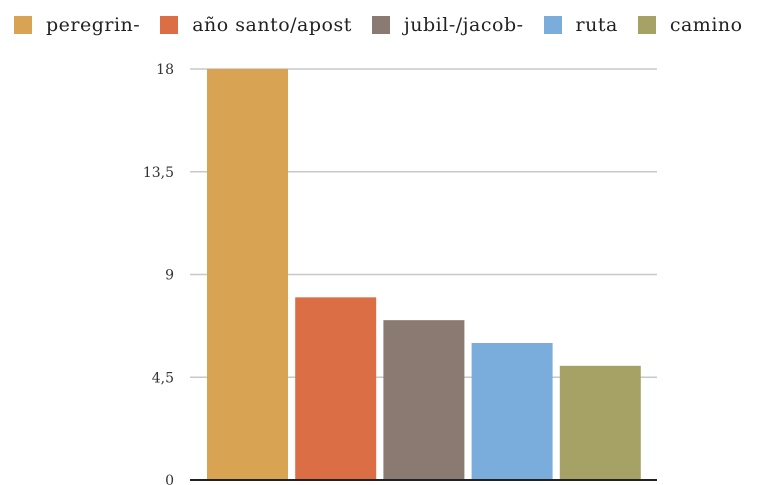  I want to click on y-tick-label: 9, so click(169, 276).